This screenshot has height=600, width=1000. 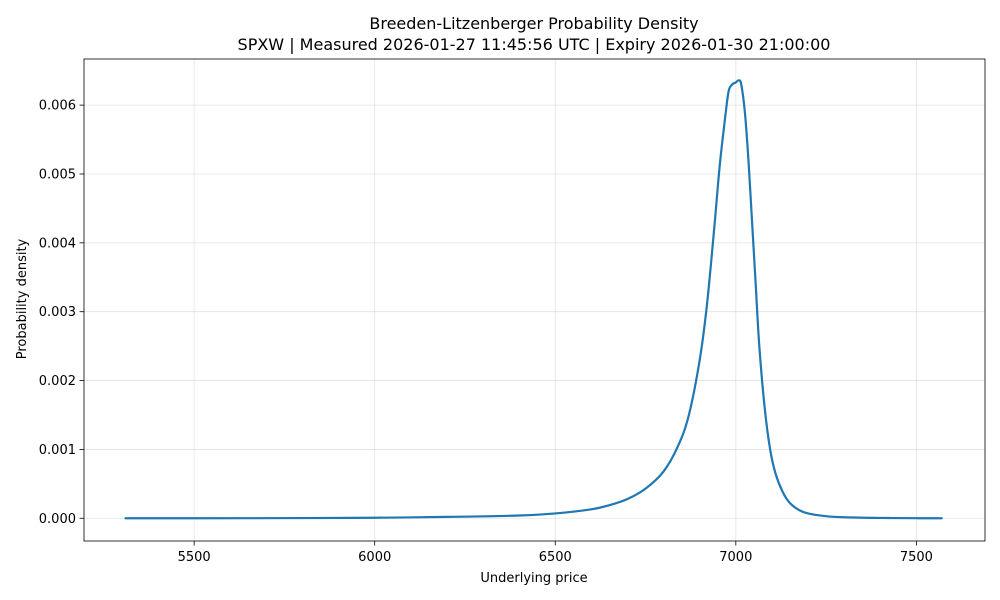 I want to click on y-axis-label: Probability density, so click(x=22, y=298).